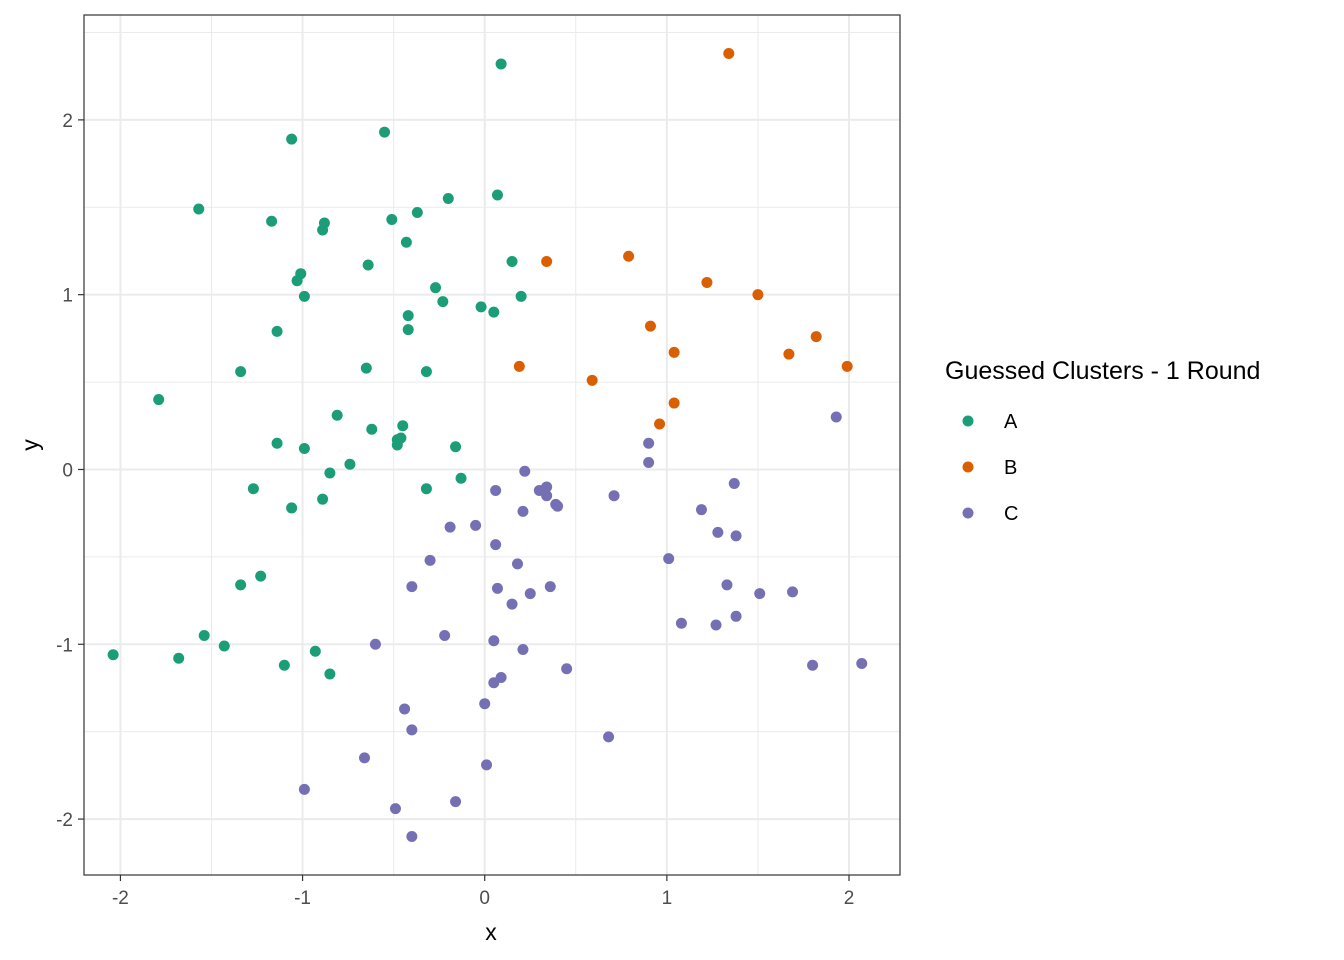 The height and width of the screenshot is (960, 1344). Describe the element at coordinates (1011, 422) in the screenshot. I see `legend-label: A` at that location.